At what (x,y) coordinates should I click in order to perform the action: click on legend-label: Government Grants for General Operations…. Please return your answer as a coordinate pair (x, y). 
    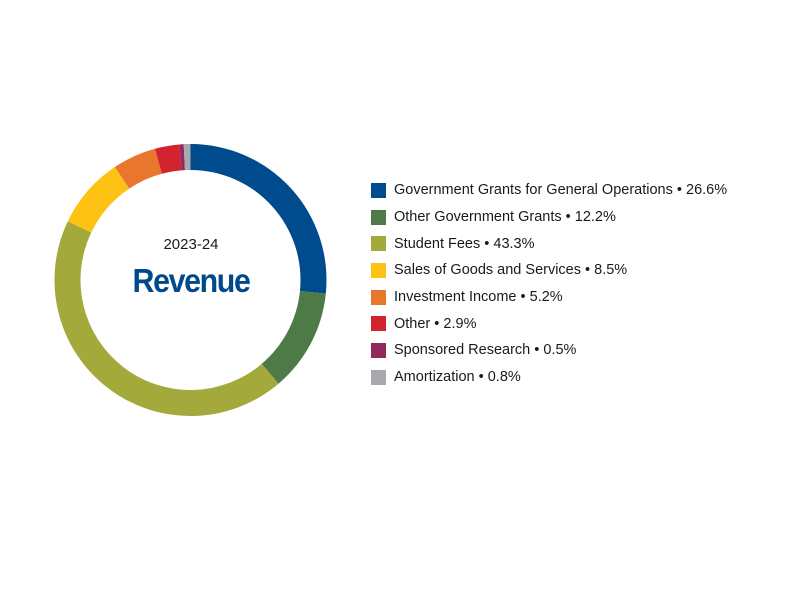
    Looking at the image, I should click on (561, 190).